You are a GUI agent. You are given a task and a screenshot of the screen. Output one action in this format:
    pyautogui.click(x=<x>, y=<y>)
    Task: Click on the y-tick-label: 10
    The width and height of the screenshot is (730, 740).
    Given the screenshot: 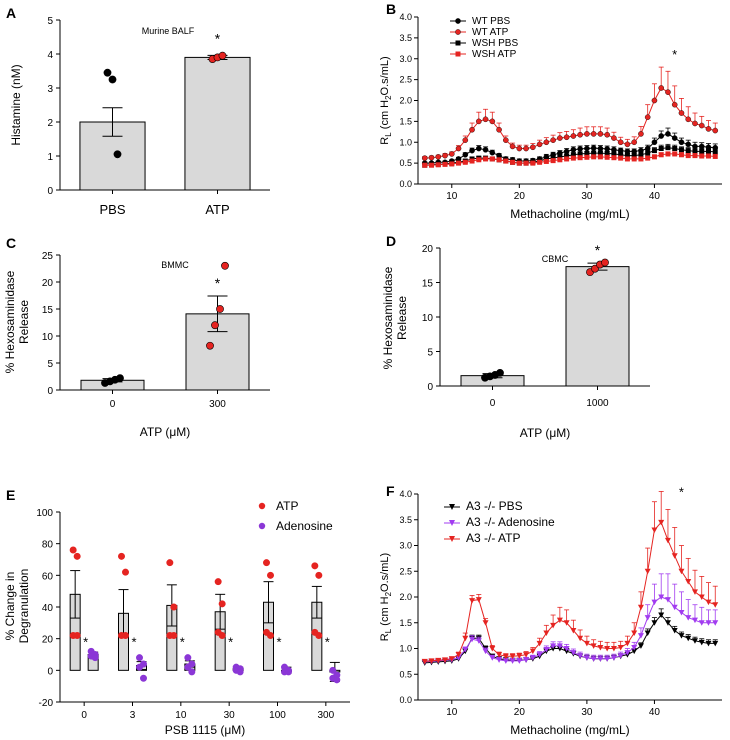 What is the action you would take?
    pyautogui.click(x=428, y=318)
    